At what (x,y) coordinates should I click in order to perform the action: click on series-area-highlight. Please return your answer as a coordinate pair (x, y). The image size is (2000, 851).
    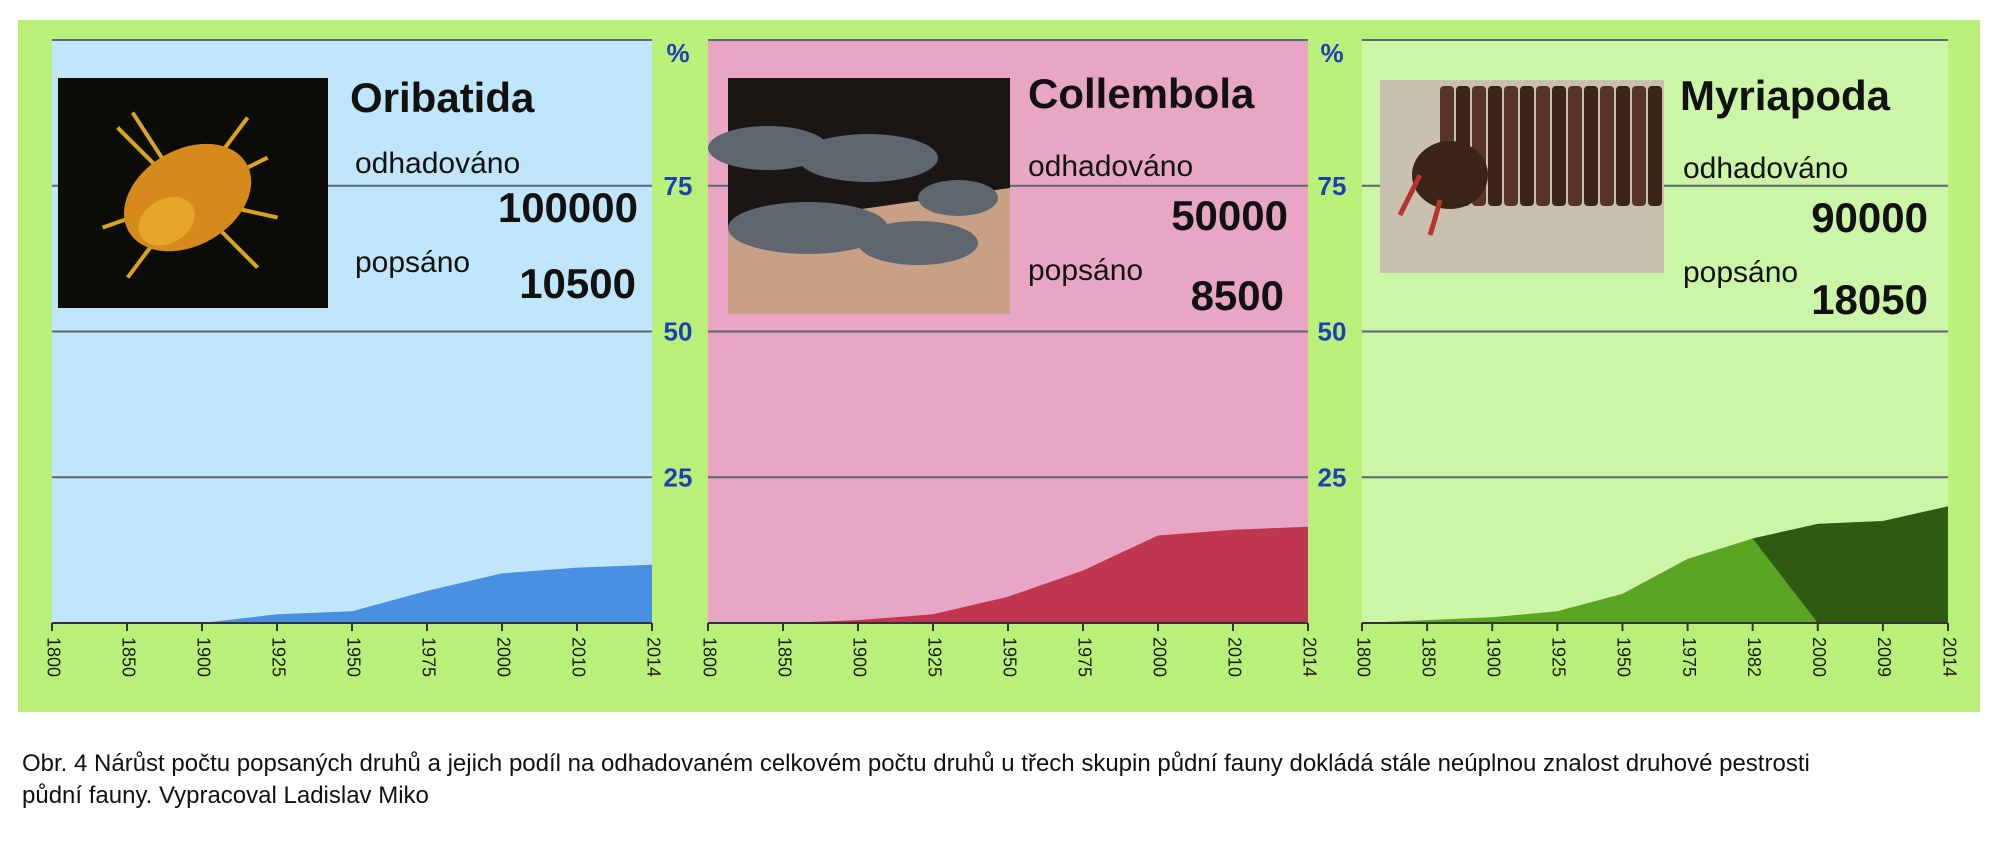
    Looking at the image, I should click on (1850, 564).